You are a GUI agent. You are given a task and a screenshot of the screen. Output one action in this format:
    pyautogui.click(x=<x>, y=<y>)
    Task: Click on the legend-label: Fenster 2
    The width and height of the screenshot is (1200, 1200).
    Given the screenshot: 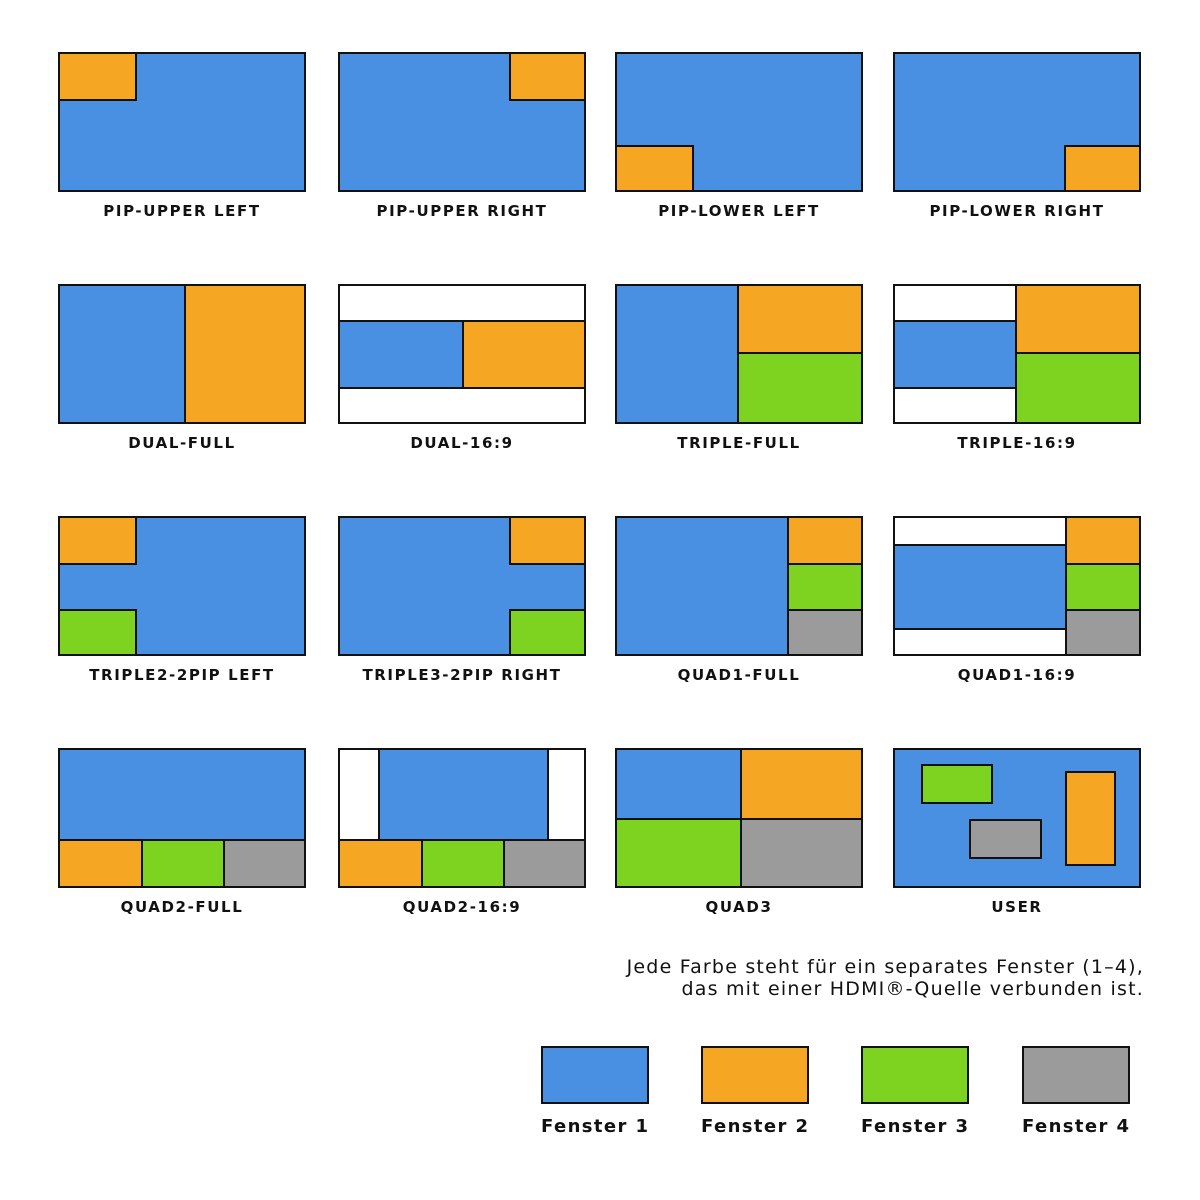 What is the action you would take?
    pyautogui.click(x=755, y=1126)
    